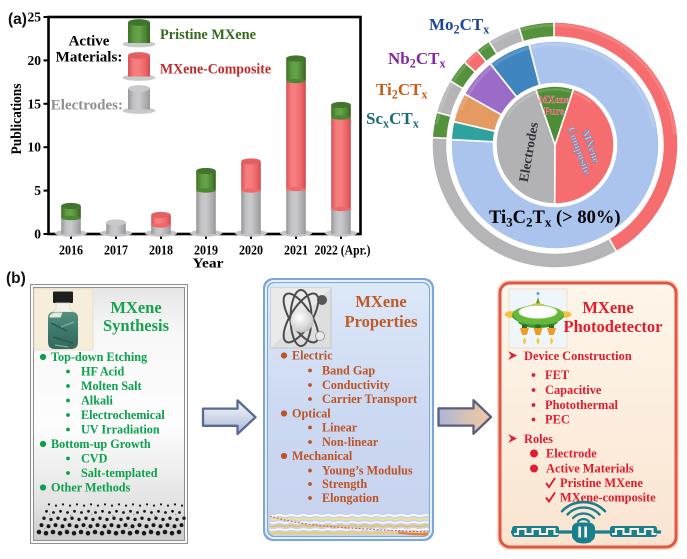 The image size is (687, 559). Describe the element at coordinates (35, 60) in the screenshot. I see `svg-text: 20` at that location.